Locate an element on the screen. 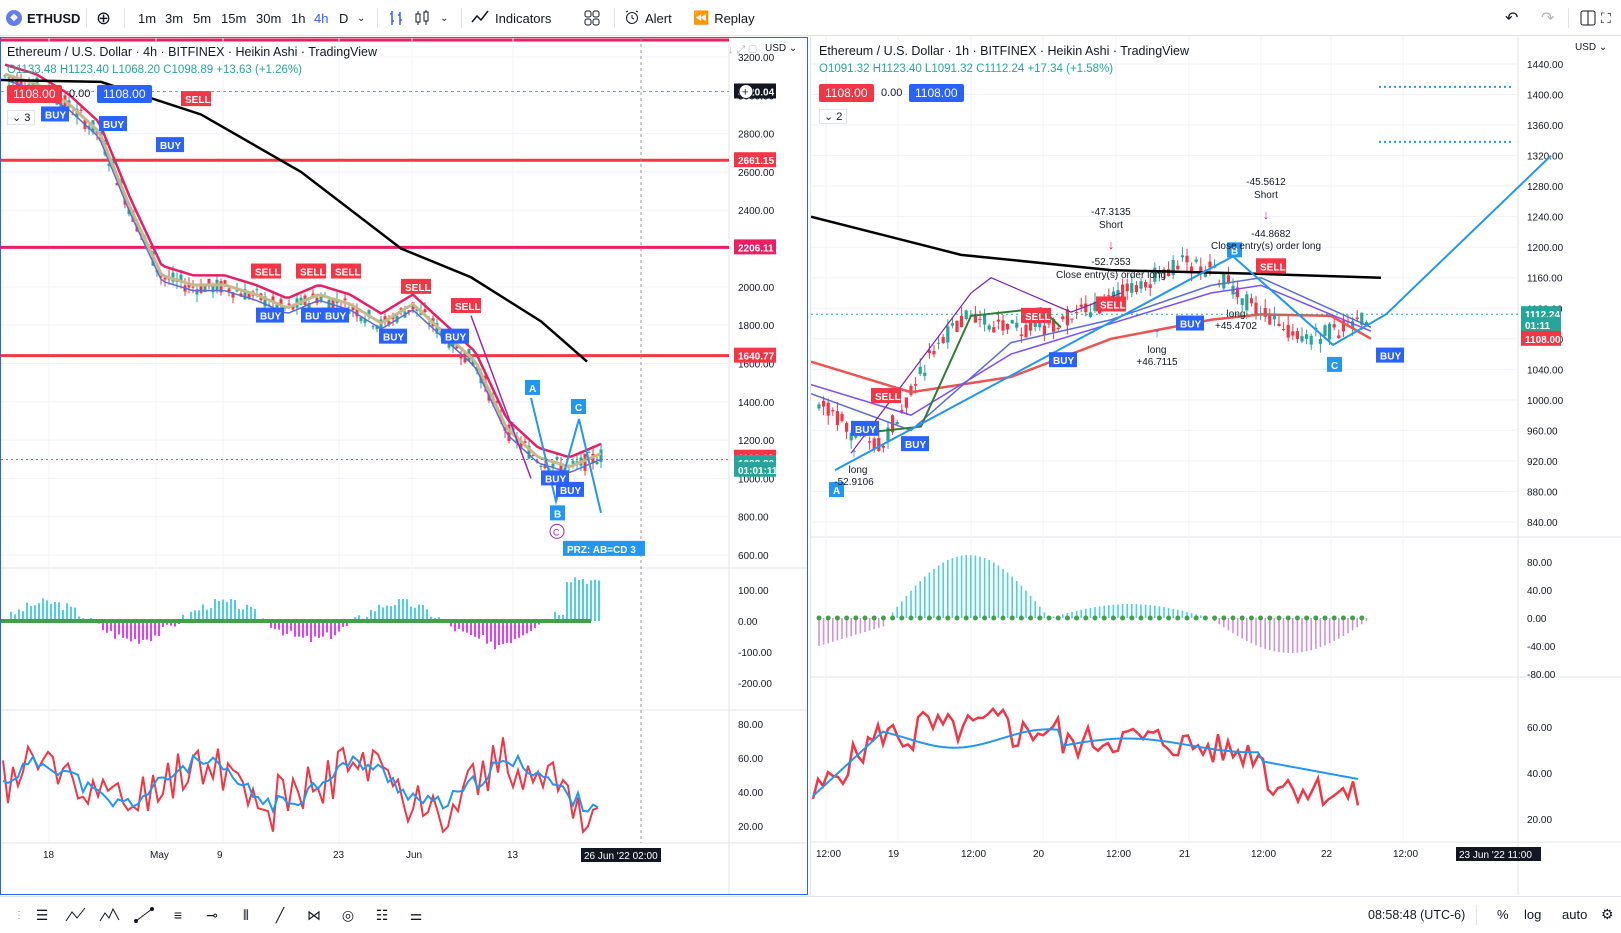  symbol-search: ◆ ETHUSD is located at coordinates (43, 18).